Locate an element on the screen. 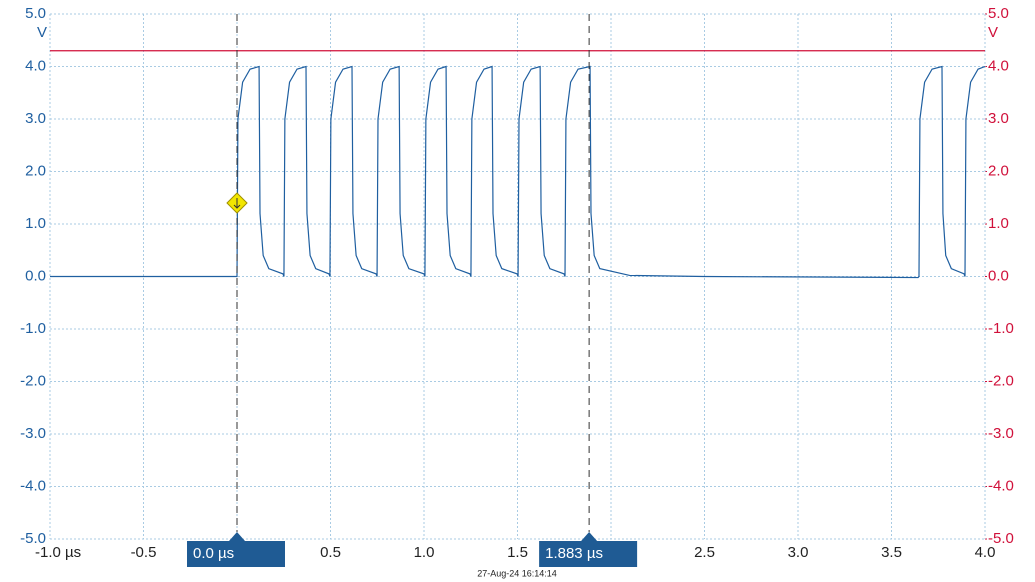  y2-tick-label: -1.0 is located at coordinates (1001, 328).